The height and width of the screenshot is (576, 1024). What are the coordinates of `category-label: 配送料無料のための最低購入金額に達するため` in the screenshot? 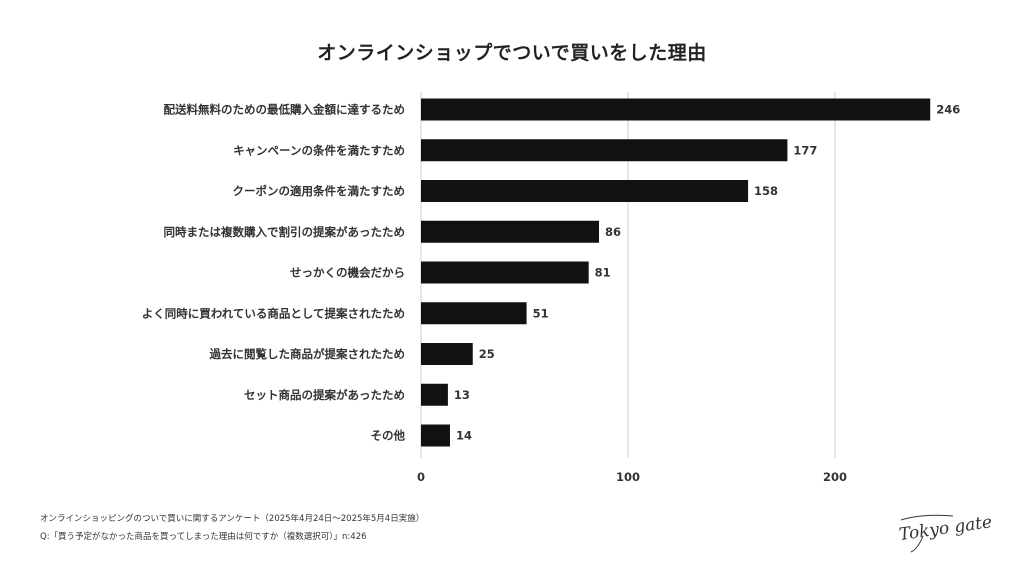 It's located at (285, 110).